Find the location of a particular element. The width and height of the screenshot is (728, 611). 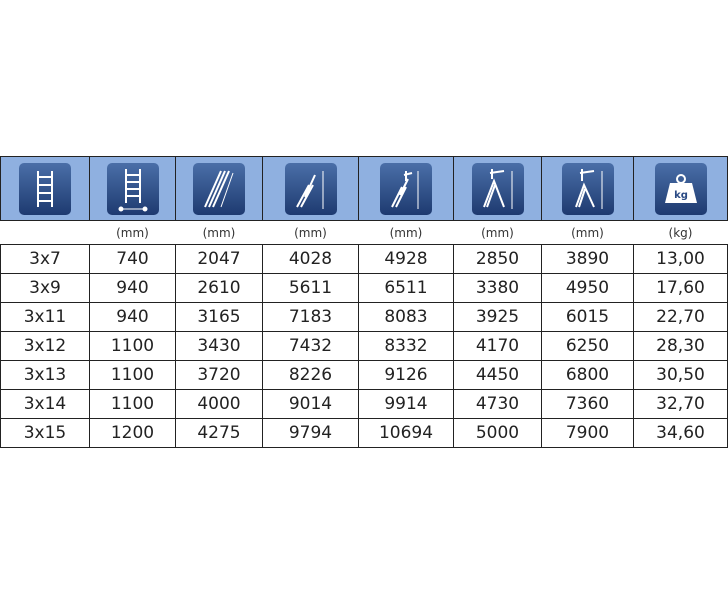

value-cell: 28,30 is located at coordinates (680, 346).